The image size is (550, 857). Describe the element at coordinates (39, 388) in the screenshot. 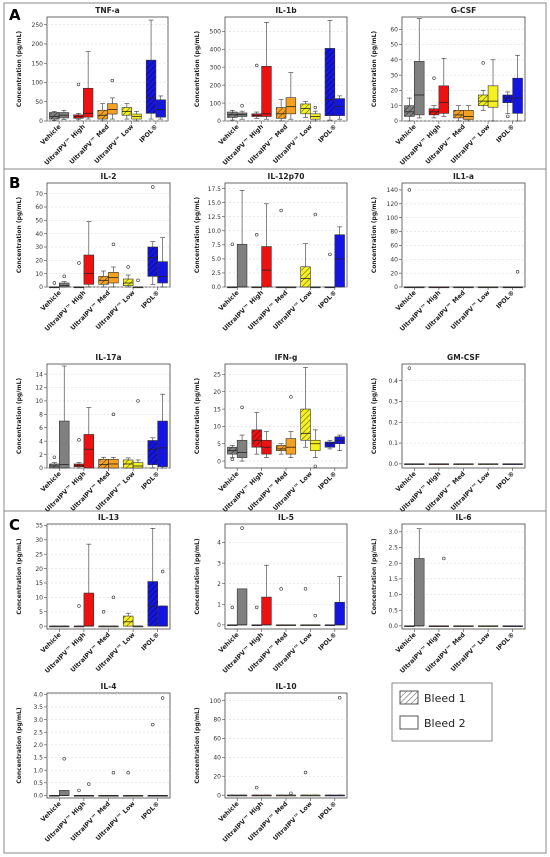

I see `y-tick-label: 12` at that location.